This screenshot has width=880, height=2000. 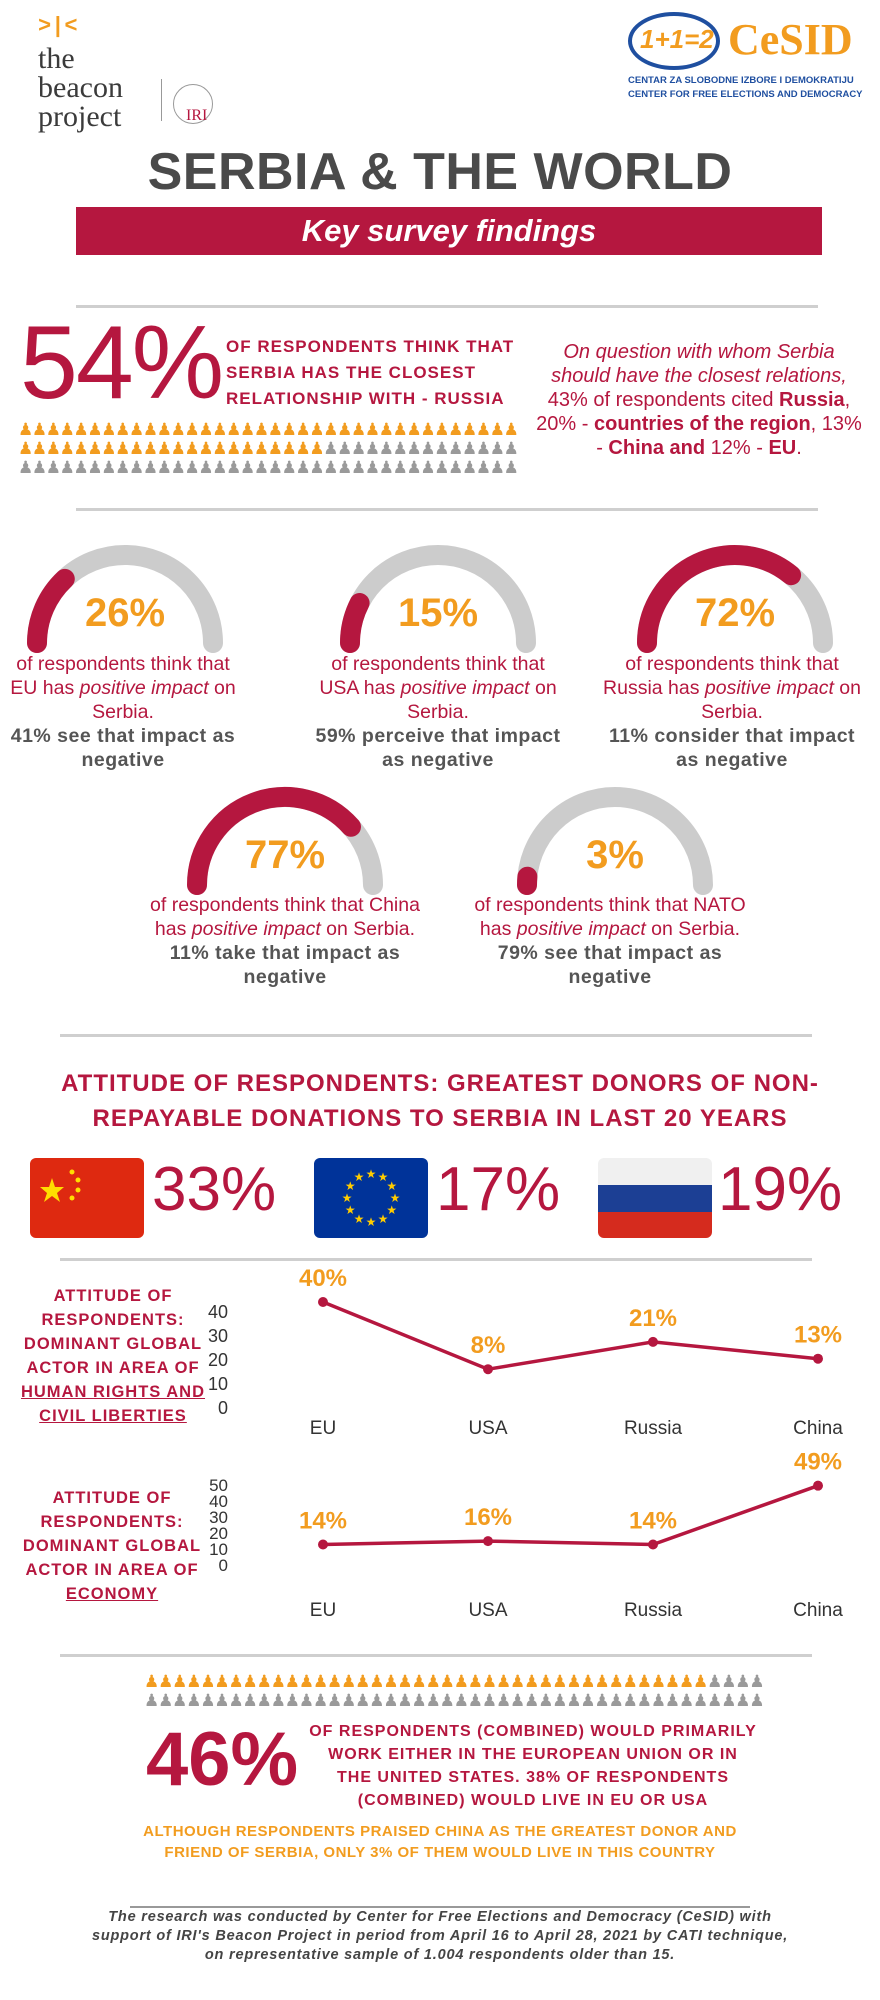 What do you see at coordinates (719, 599) in the screenshot?
I see `gauge-fill` at bounding box center [719, 599].